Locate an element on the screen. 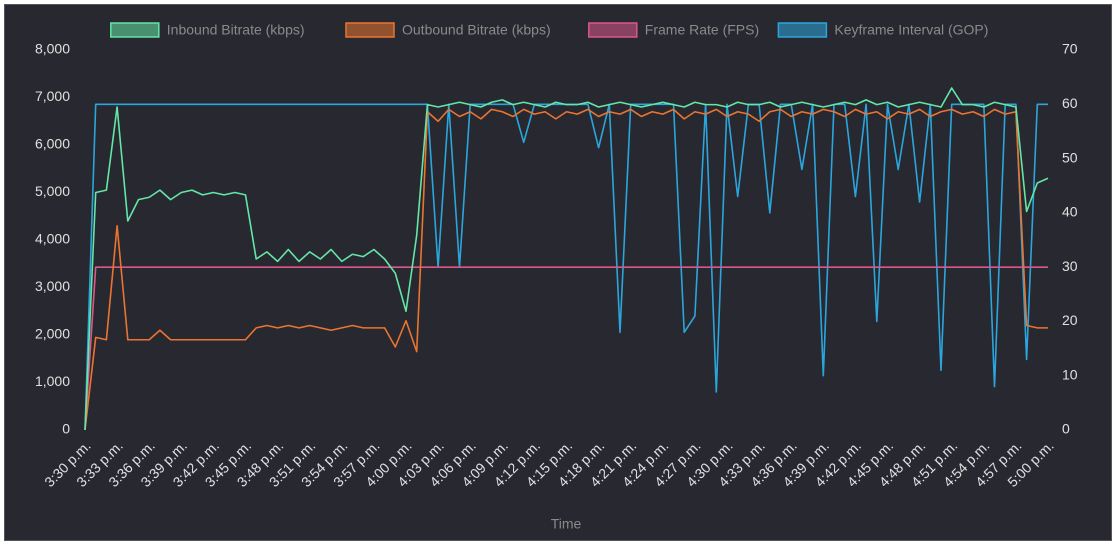  legend-label: Frame Rate (FPS) is located at coordinates (702, 30).